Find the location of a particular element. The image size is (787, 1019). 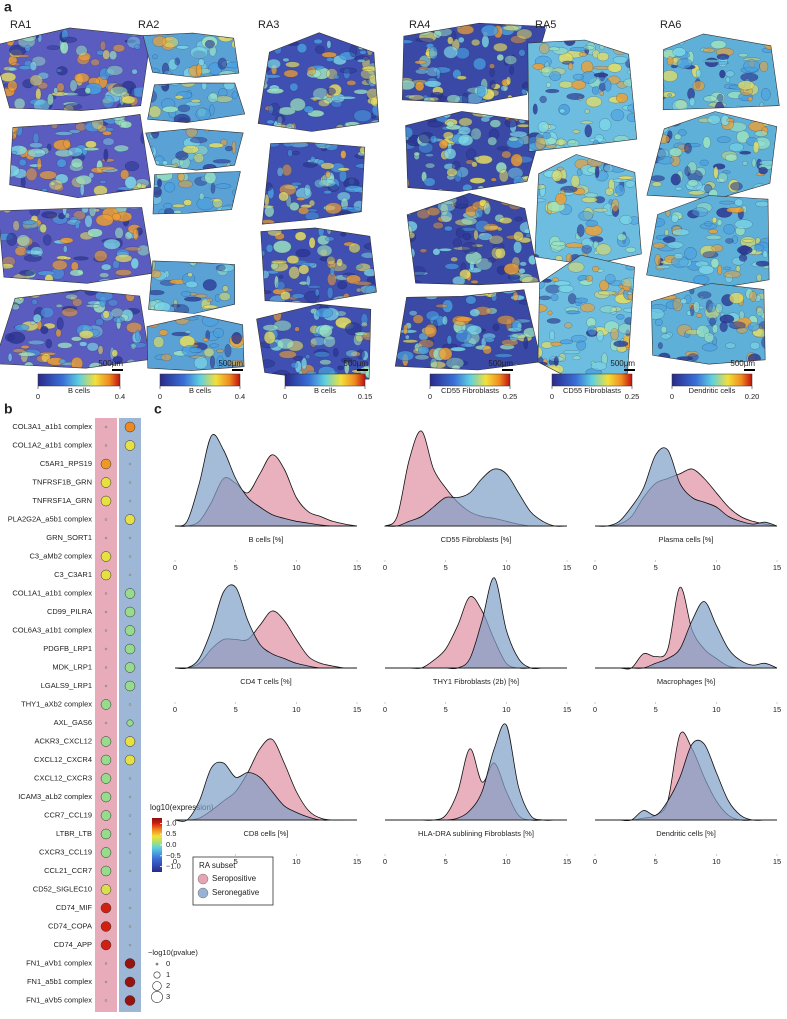

x-axis-label: B cells [%] is located at coordinates (265, 539).